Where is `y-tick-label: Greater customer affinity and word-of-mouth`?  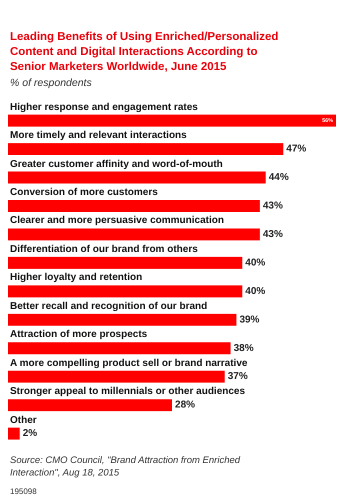
y-tick-label: Greater customer affinity and word-of-mouth is located at coordinates (116, 164).